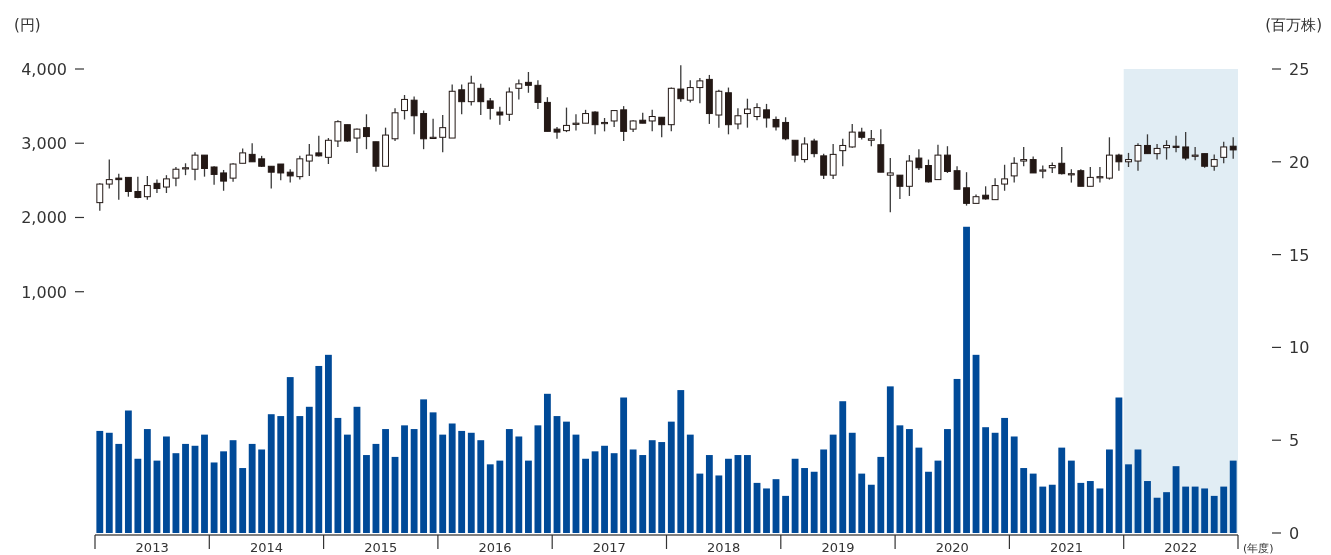 This screenshot has width=1331, height=555. What do you see at coordinates (1294, 533) in the screenshot?
I see `y2-tick-label: 0` at bounding box center [1294, 533].